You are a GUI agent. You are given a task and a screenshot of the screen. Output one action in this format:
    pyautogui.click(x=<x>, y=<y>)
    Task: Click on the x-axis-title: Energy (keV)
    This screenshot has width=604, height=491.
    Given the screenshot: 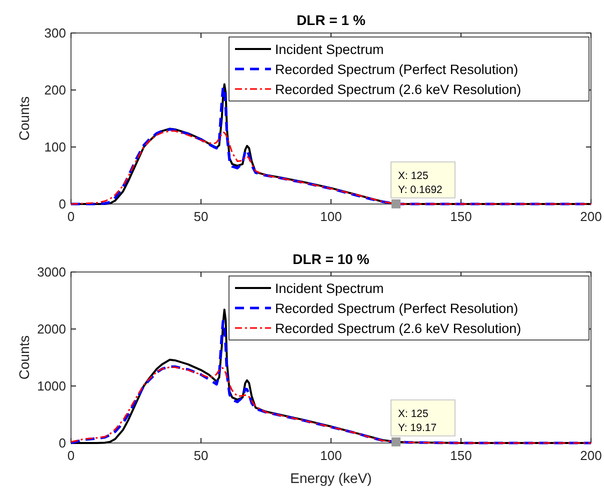 What is the action you would take?
    pyautogui.click(x=331, y=478)
    